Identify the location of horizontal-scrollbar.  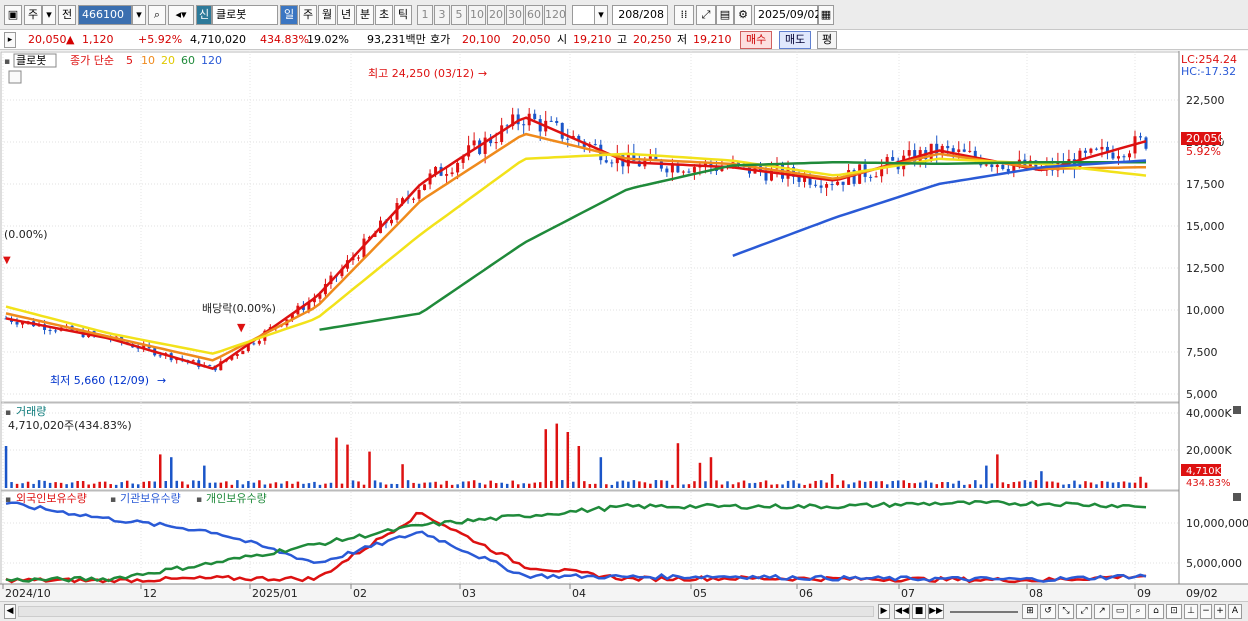
(446, 611).